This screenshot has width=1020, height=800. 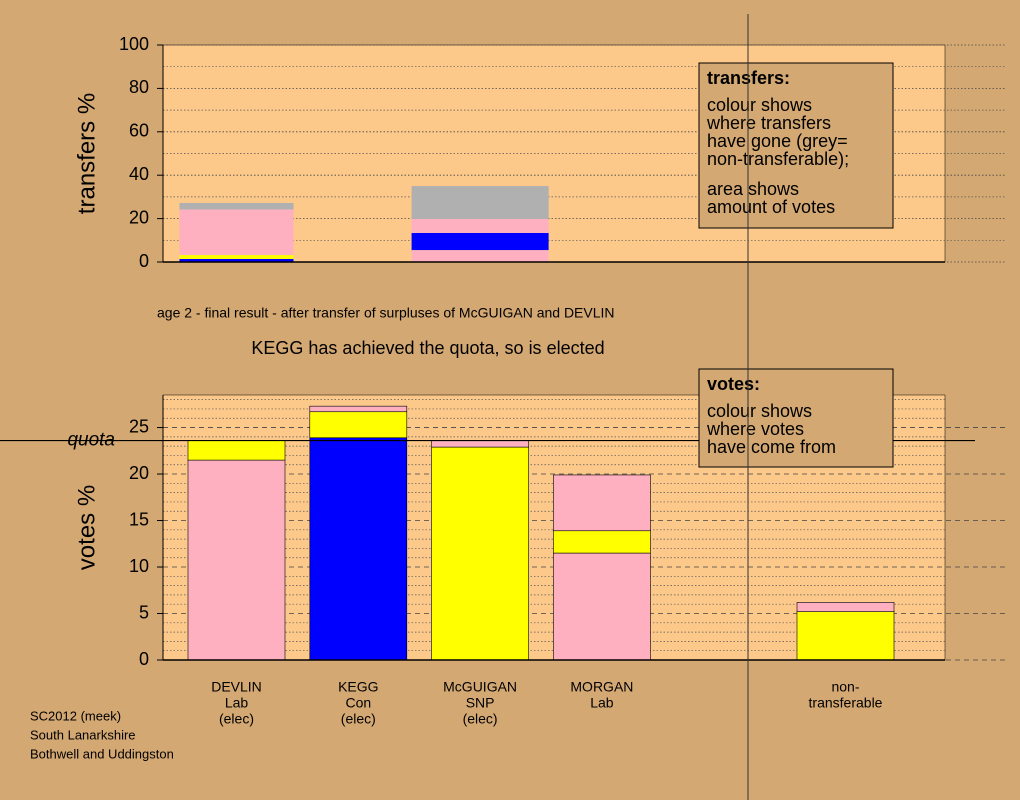 What do you see at coordinates (846, 703) in the screenshot?
I see `x-tick-label: transferable` at bounding box center [846, 703].